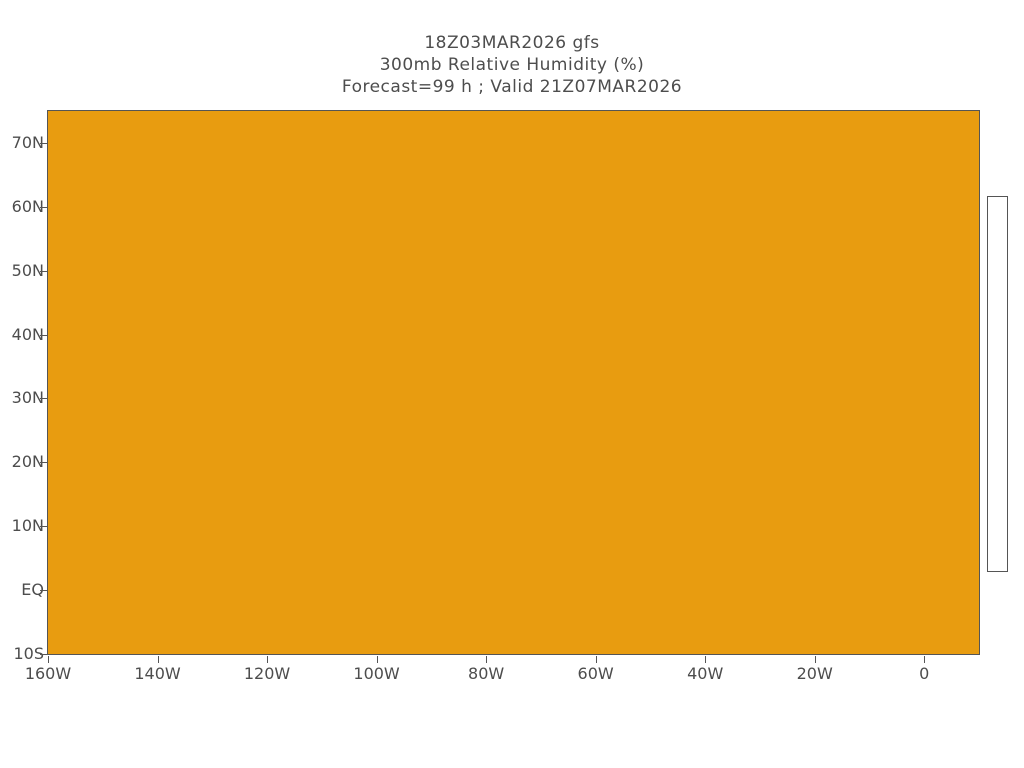 This screenshot has width=1024, height=768. I want to click on lat-tick-50n, so click(43, 271).